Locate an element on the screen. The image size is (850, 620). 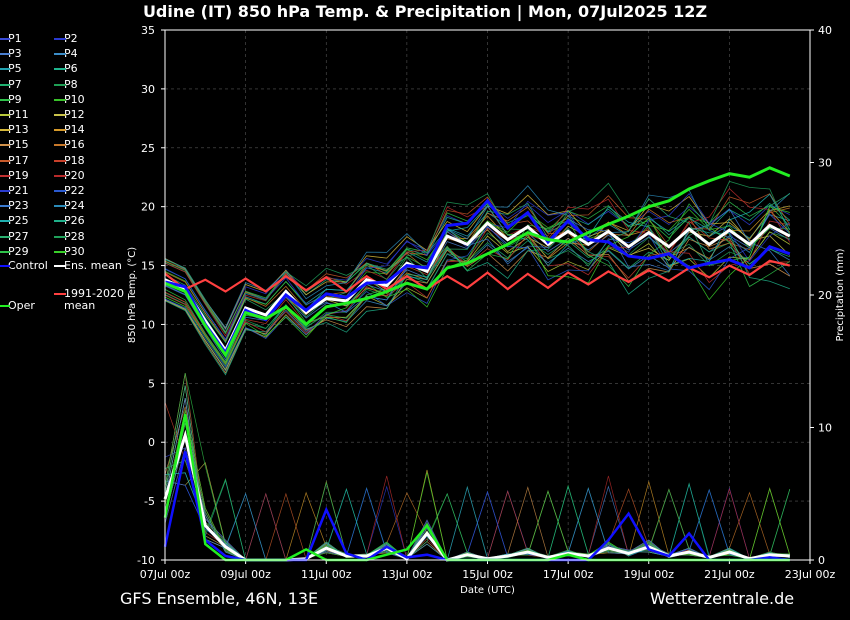
legend-label: P5 is located at coordinates (15, 69).